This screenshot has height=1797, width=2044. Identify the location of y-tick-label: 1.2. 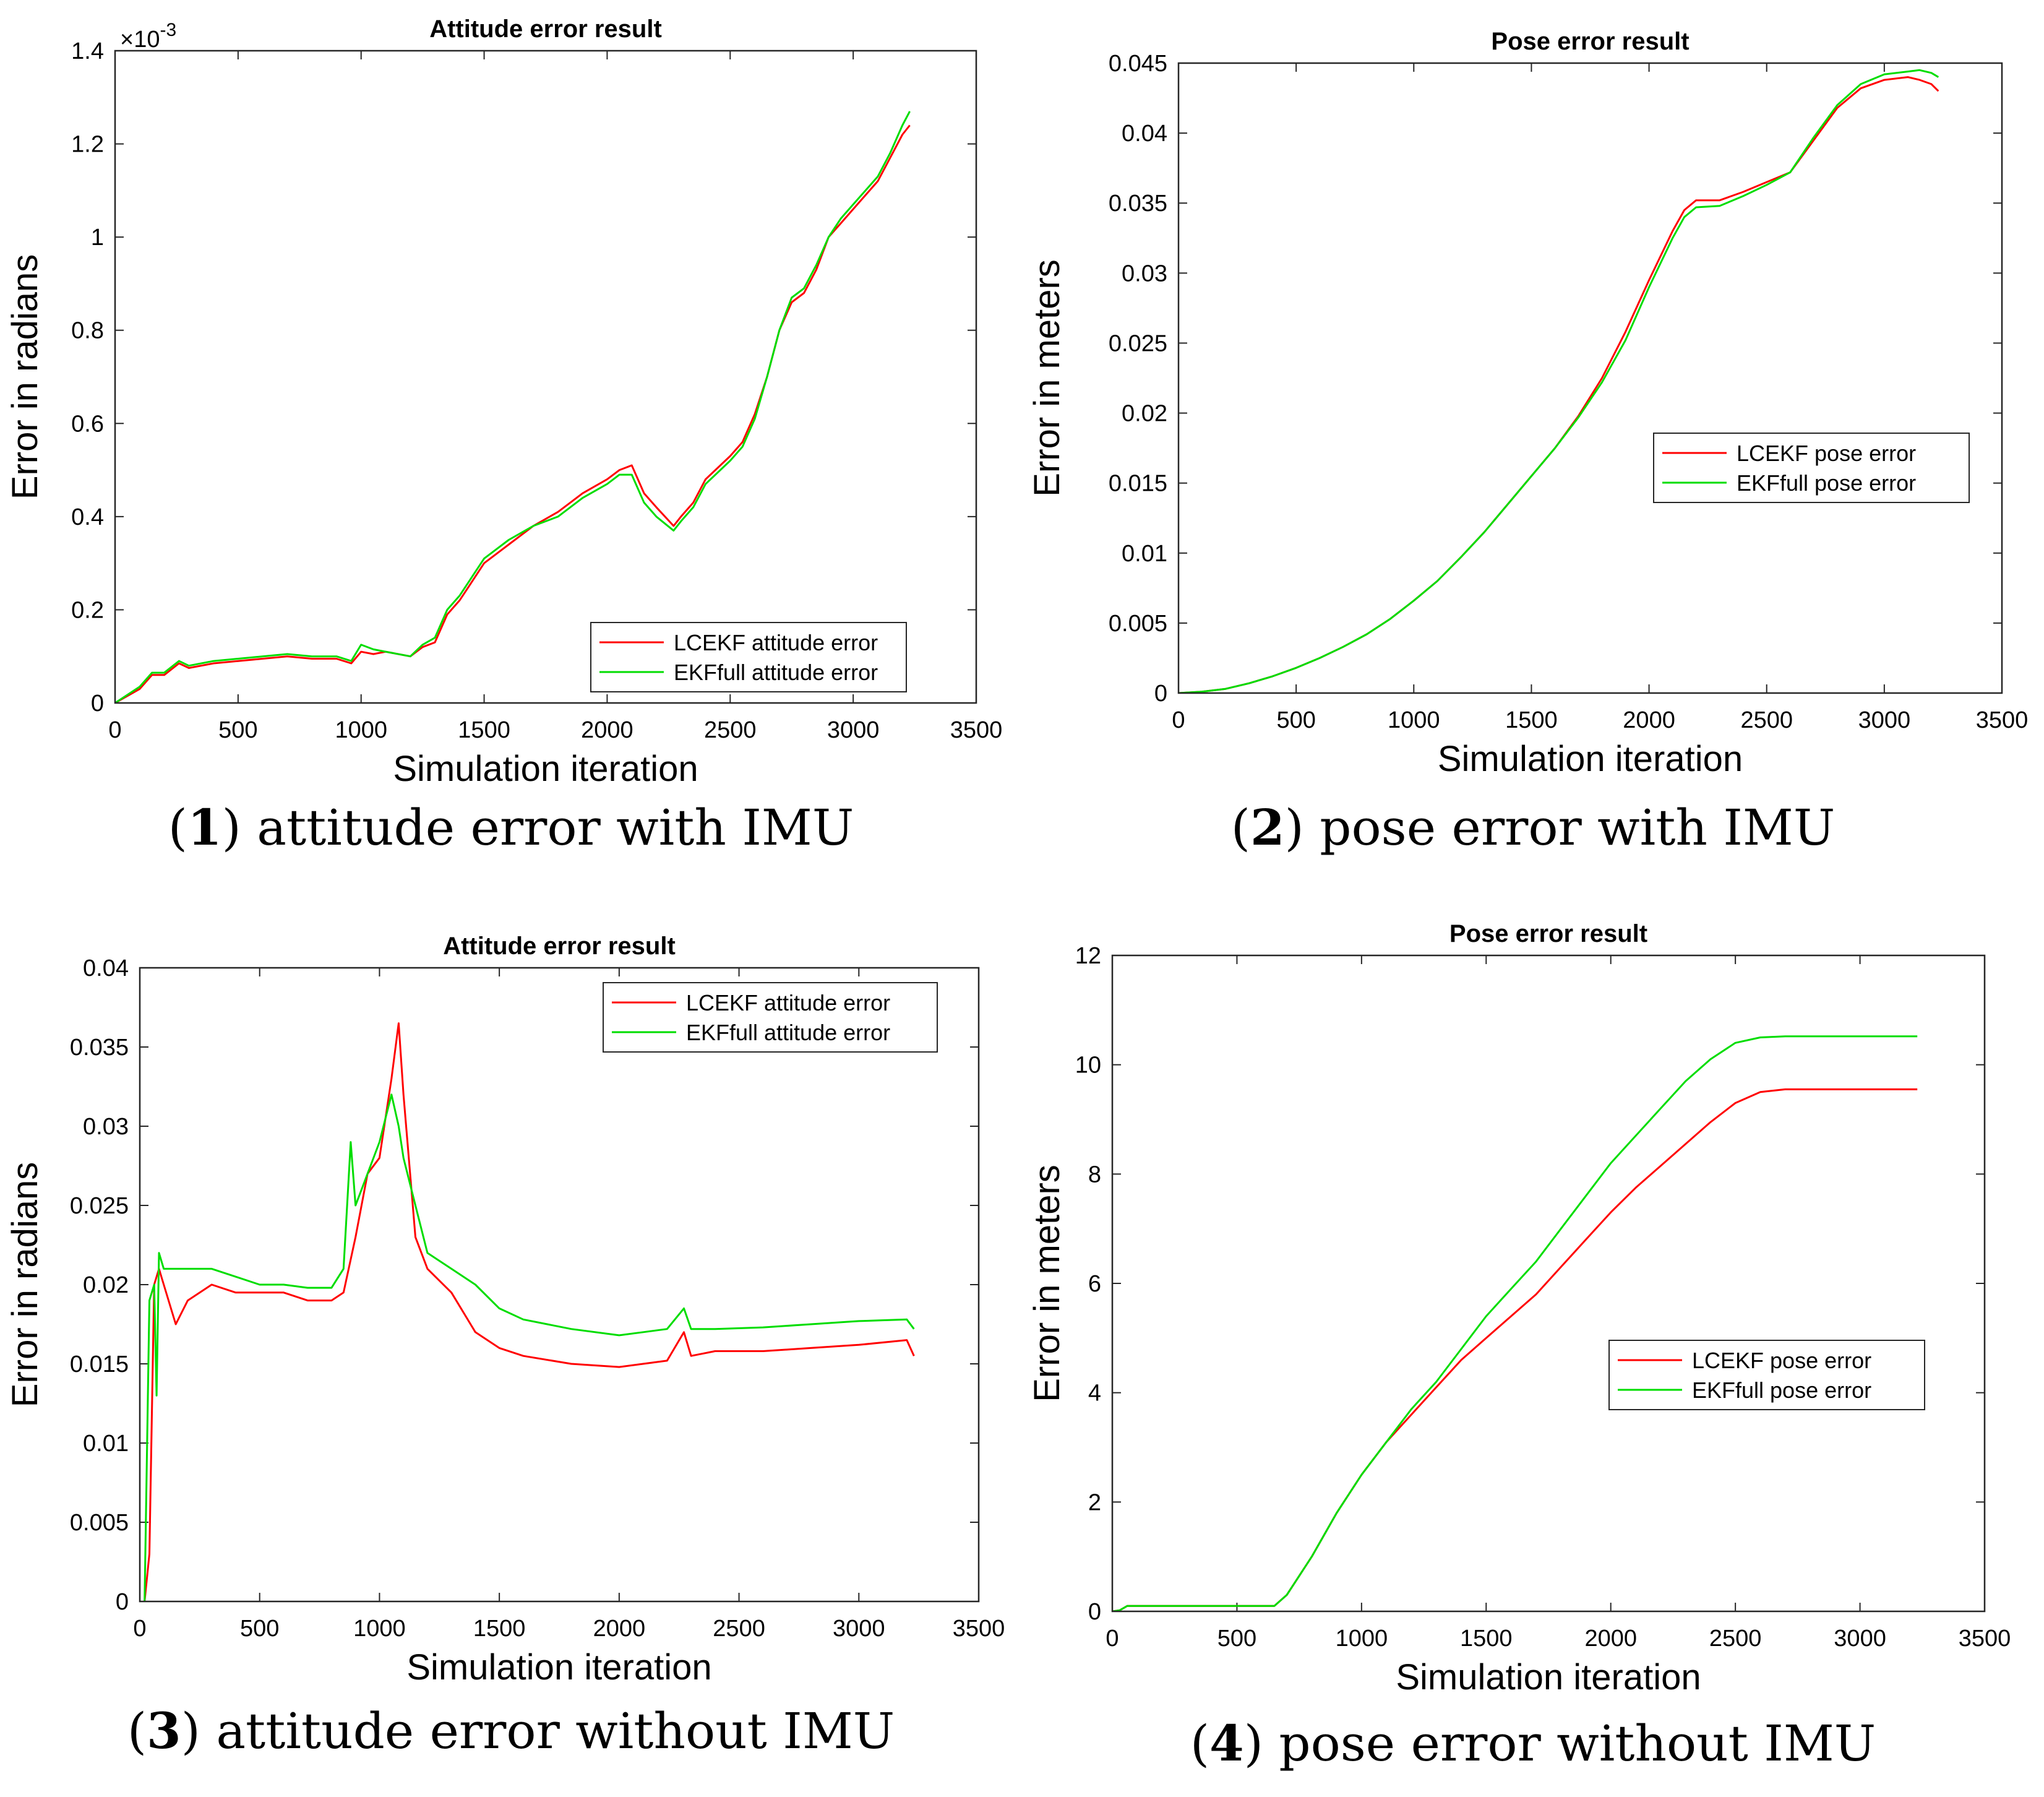
(88, 145).